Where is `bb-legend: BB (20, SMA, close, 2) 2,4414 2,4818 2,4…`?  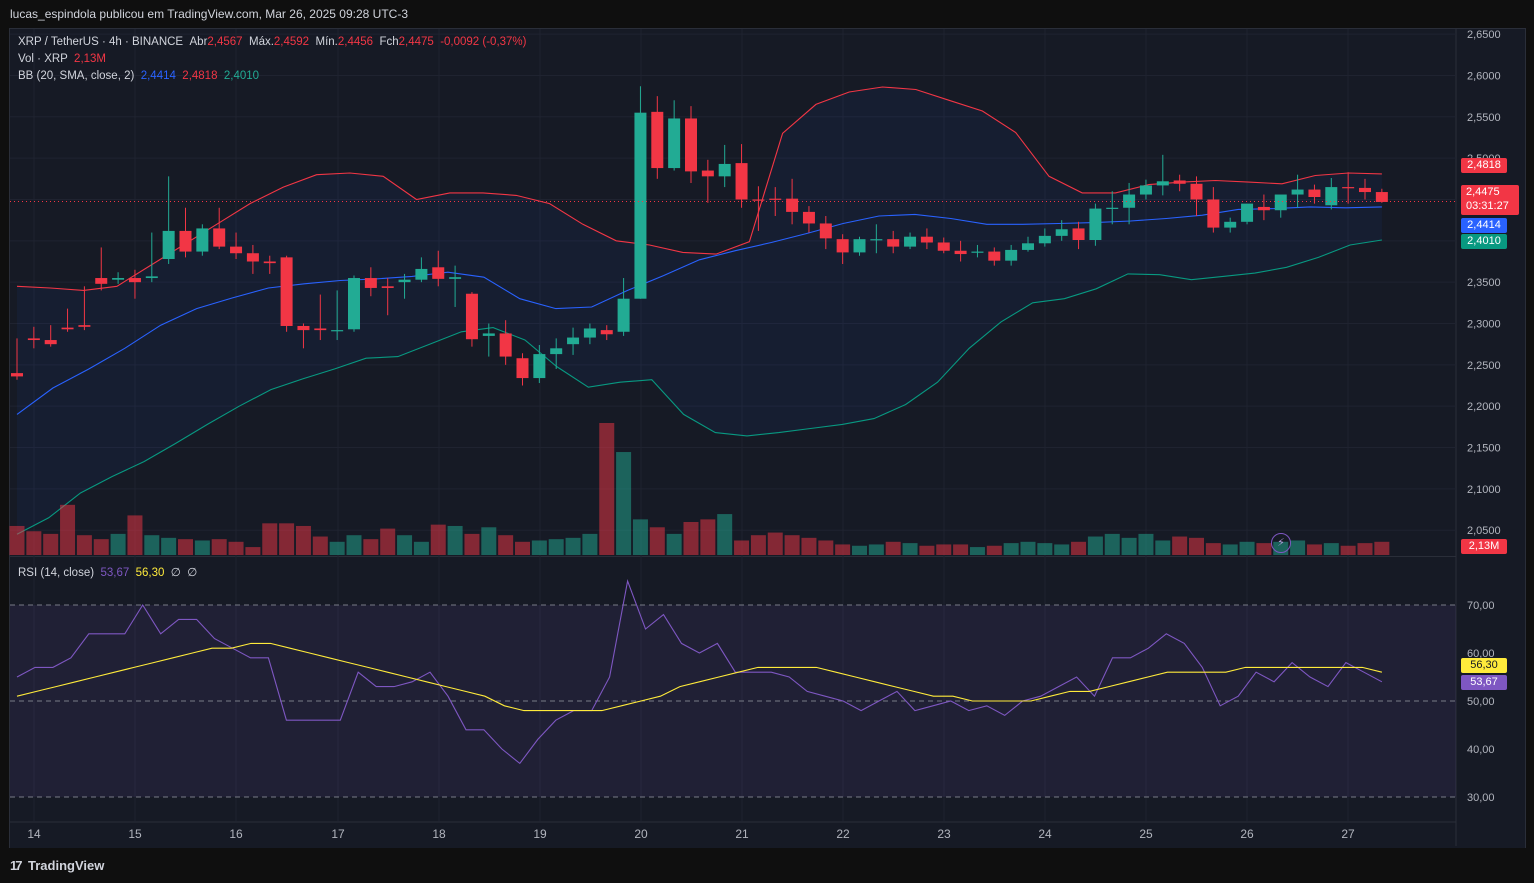
bb-legend: BB (20, SMA, close, 2) 2,4414 2,4818 2,4… is located at coordinates (138, 76).